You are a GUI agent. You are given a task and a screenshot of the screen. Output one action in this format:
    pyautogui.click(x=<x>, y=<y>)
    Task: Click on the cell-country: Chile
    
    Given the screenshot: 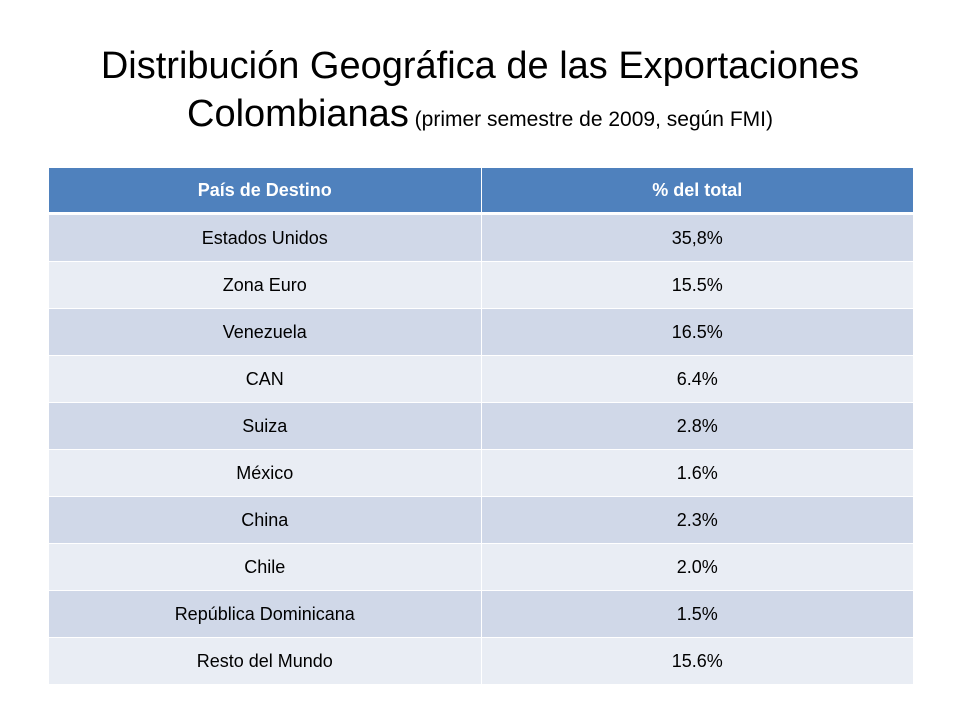 What is the action you would take?
    pyautogui.click(x=265, y=567)
    